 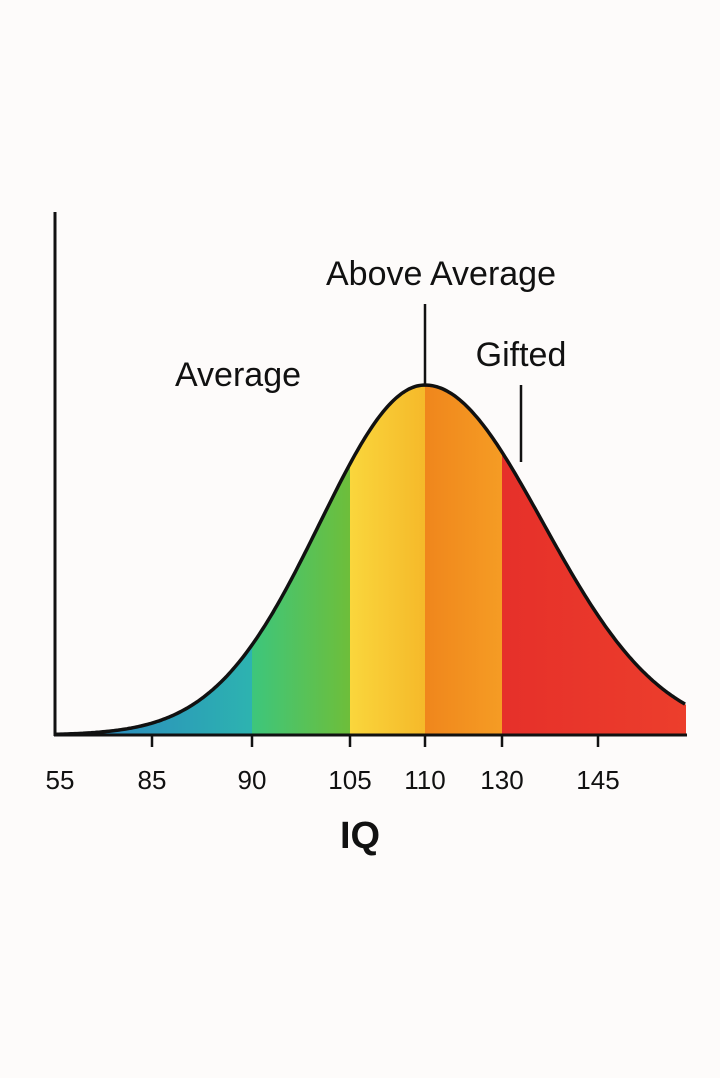 What do you see at coordinates (594, 593) in the screenshot?
I see `band-130-end` at bounding box center [594, 593].